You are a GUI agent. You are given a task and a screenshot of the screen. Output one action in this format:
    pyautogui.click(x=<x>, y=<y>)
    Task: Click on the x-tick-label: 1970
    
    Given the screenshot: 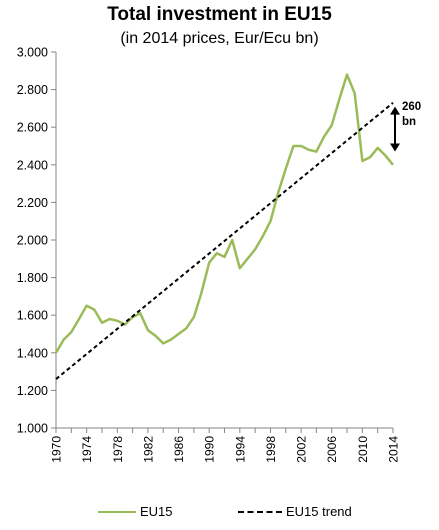 What is the action you would take?
    pyautogui.click(x=57, y=449)
    